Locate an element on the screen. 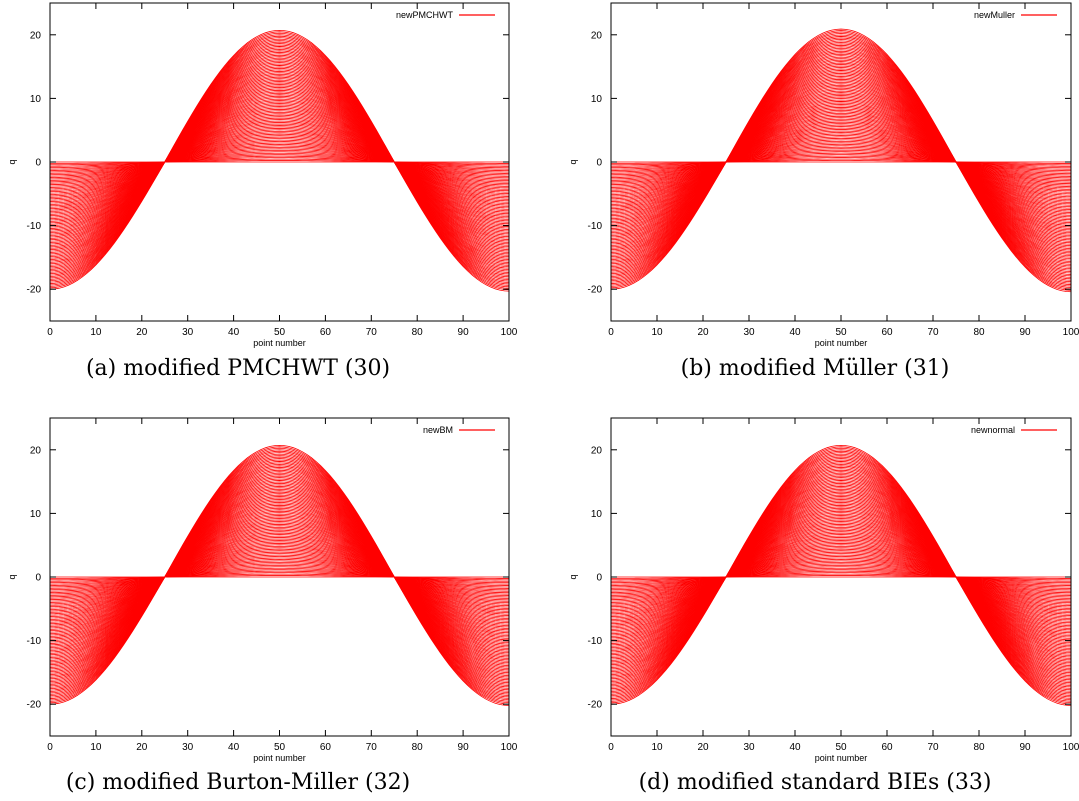 This screenshot has width=1079, height=801. y-tick-label: -20 is located at coordinates (595, 705).